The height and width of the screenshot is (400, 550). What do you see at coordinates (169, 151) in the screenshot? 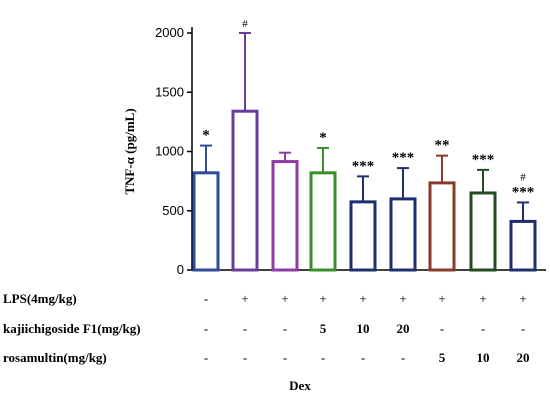
I see `y-tick-label: 1000` at bounding box center [169, 151].